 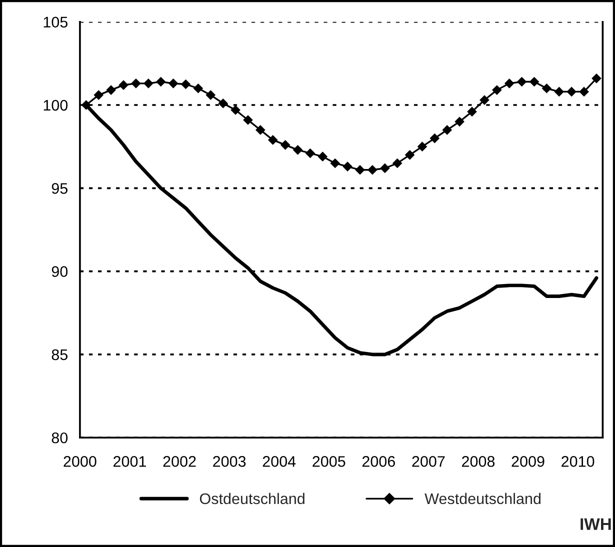 I want to click on x-tick-label: 2009, so click(x=528, y=461).